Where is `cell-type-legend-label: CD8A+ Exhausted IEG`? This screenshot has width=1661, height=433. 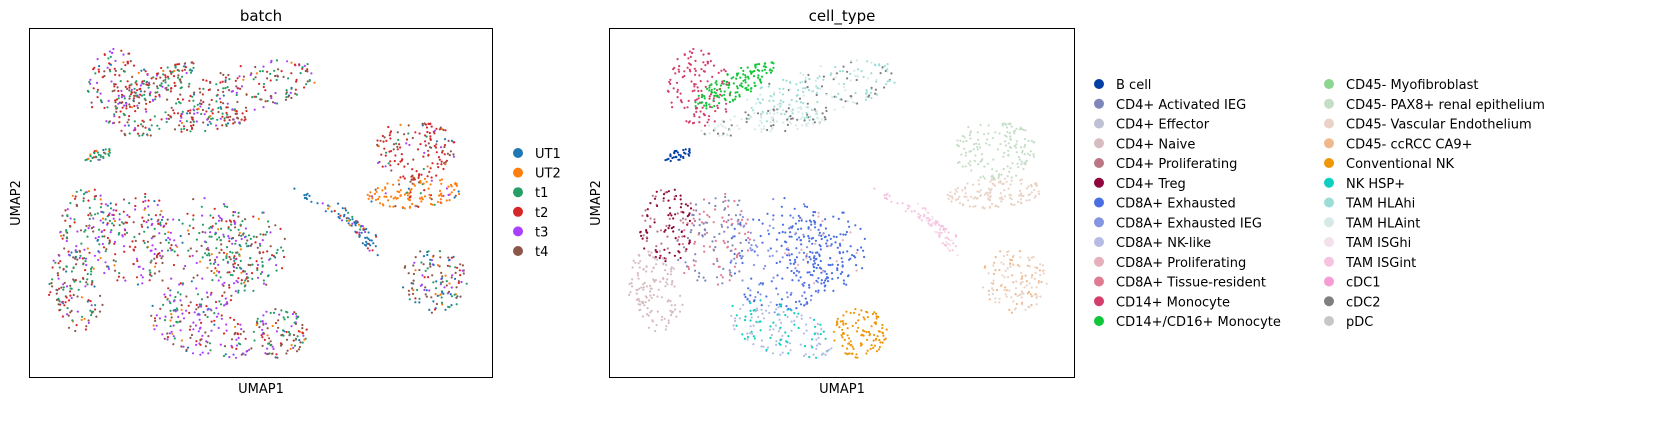 cell-type-legend-label: CD8A+ Exhausted IEG is located at coordinates (1189, 223).